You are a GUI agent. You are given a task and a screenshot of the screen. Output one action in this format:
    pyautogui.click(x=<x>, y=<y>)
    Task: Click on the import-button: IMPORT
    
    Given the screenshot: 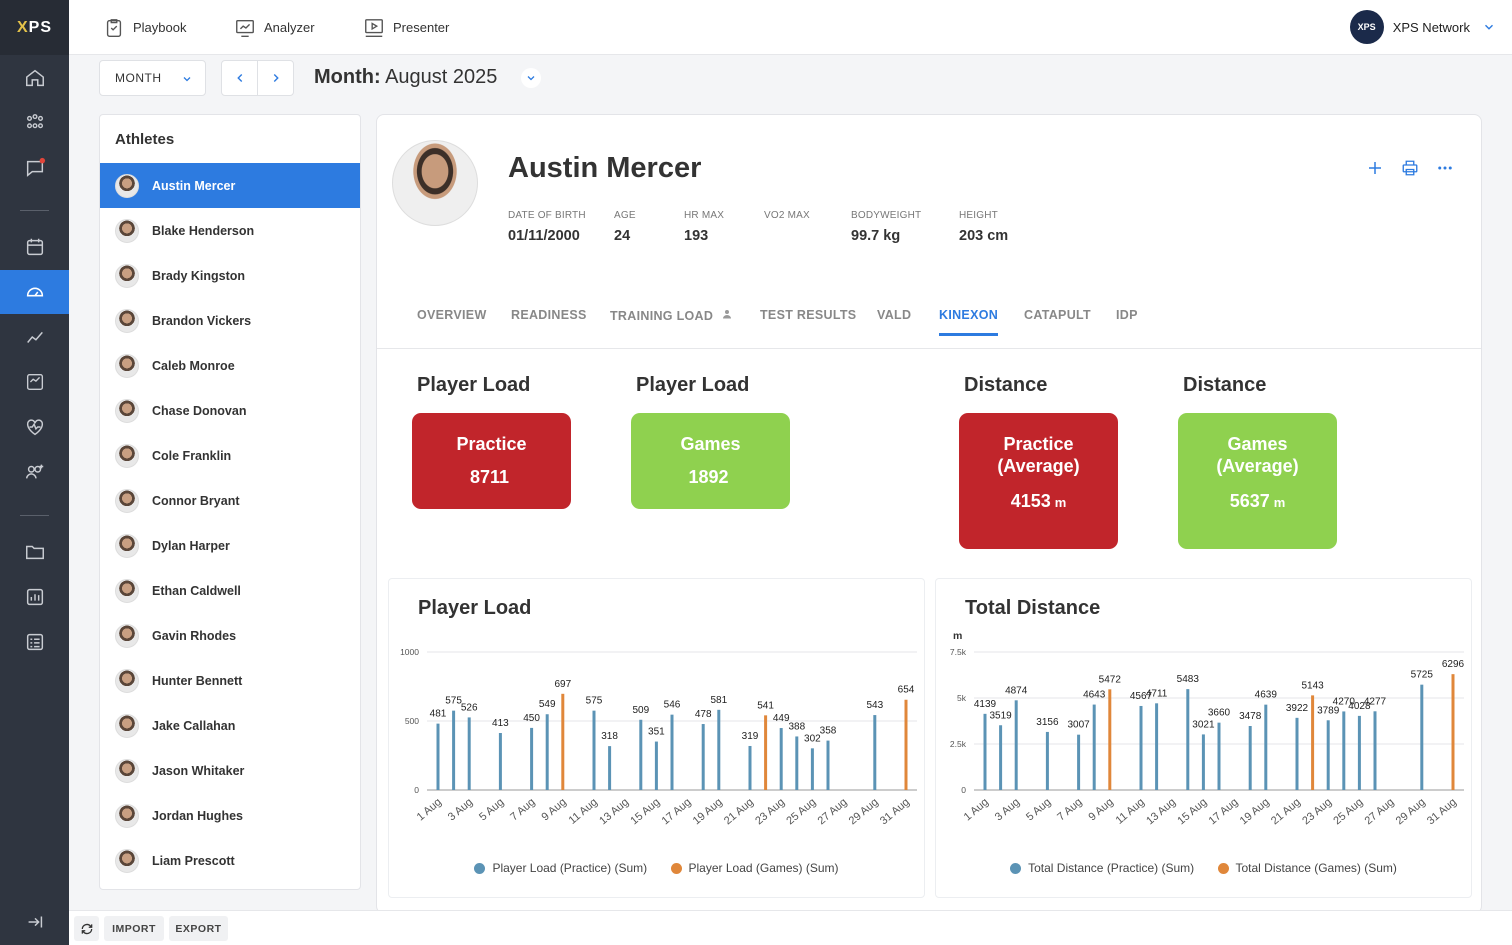 What is the action you would take?
    pyautogui.click(x=134, y=928)
    